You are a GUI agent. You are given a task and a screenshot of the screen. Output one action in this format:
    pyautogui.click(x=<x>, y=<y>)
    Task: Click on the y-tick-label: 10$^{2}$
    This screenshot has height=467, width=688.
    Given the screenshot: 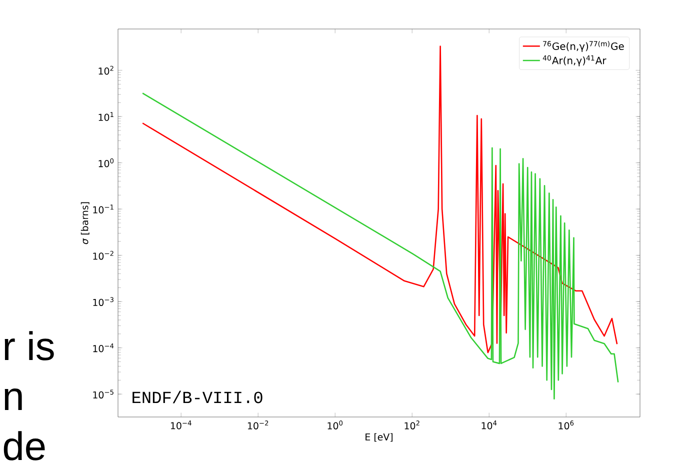 What is the action you would take?
    pyautogui.click(x=106, y=70)
    